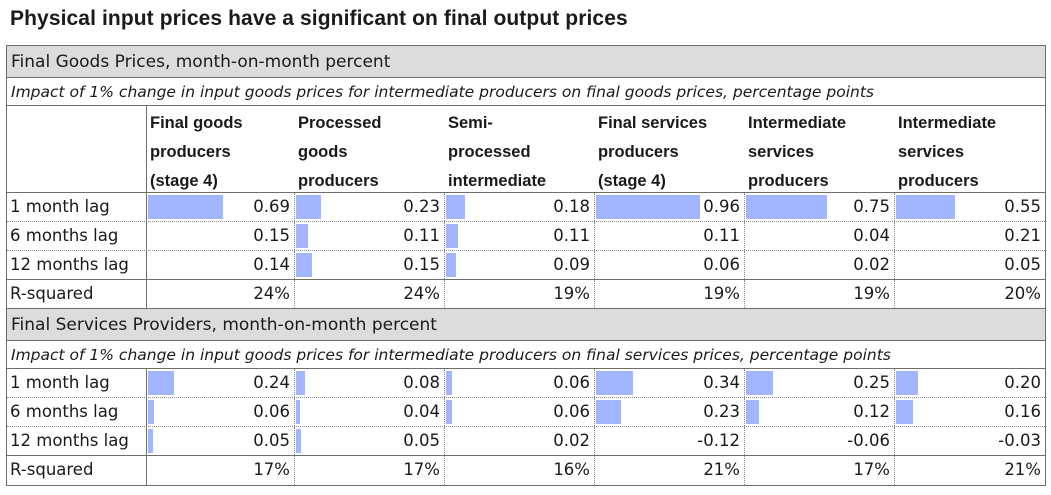  Describe the element at coordinates (721, 382) in the screenshot. I see `cell-value: 0.34` at that location.